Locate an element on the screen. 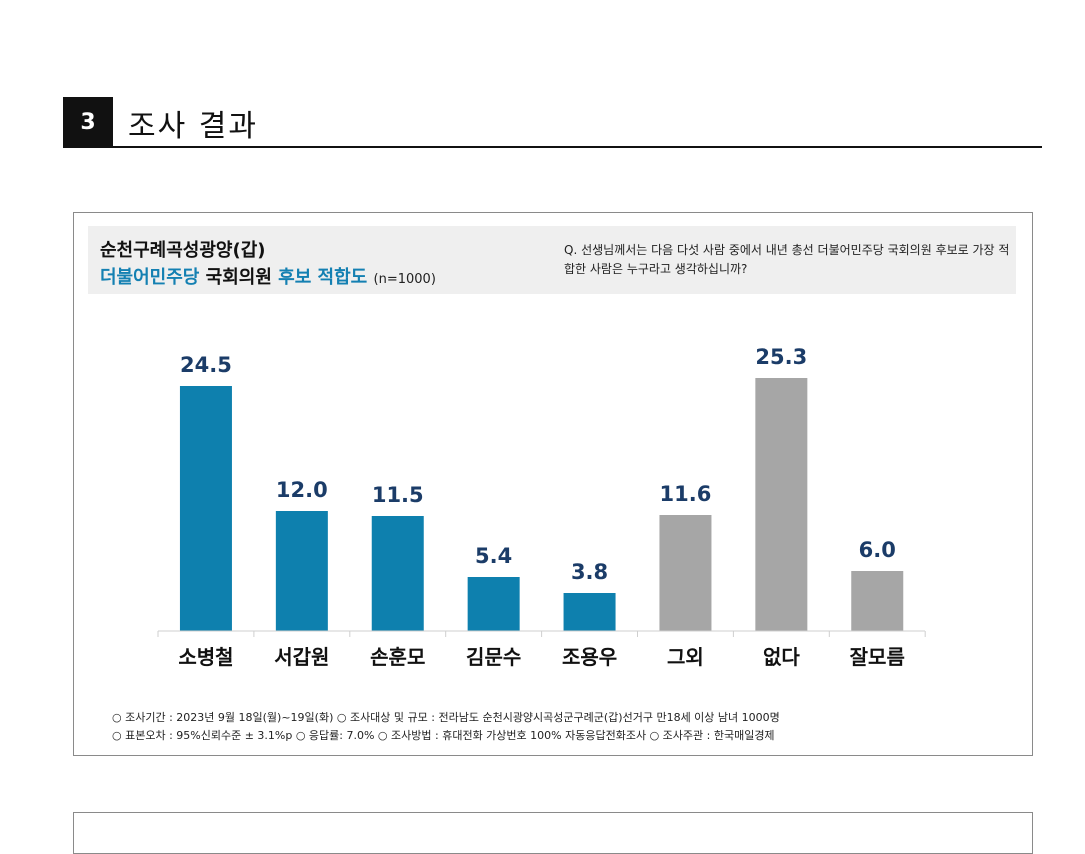 This screenshot has width=1085, height=854. category-label: 그외 is located at coordinates (685, 657).